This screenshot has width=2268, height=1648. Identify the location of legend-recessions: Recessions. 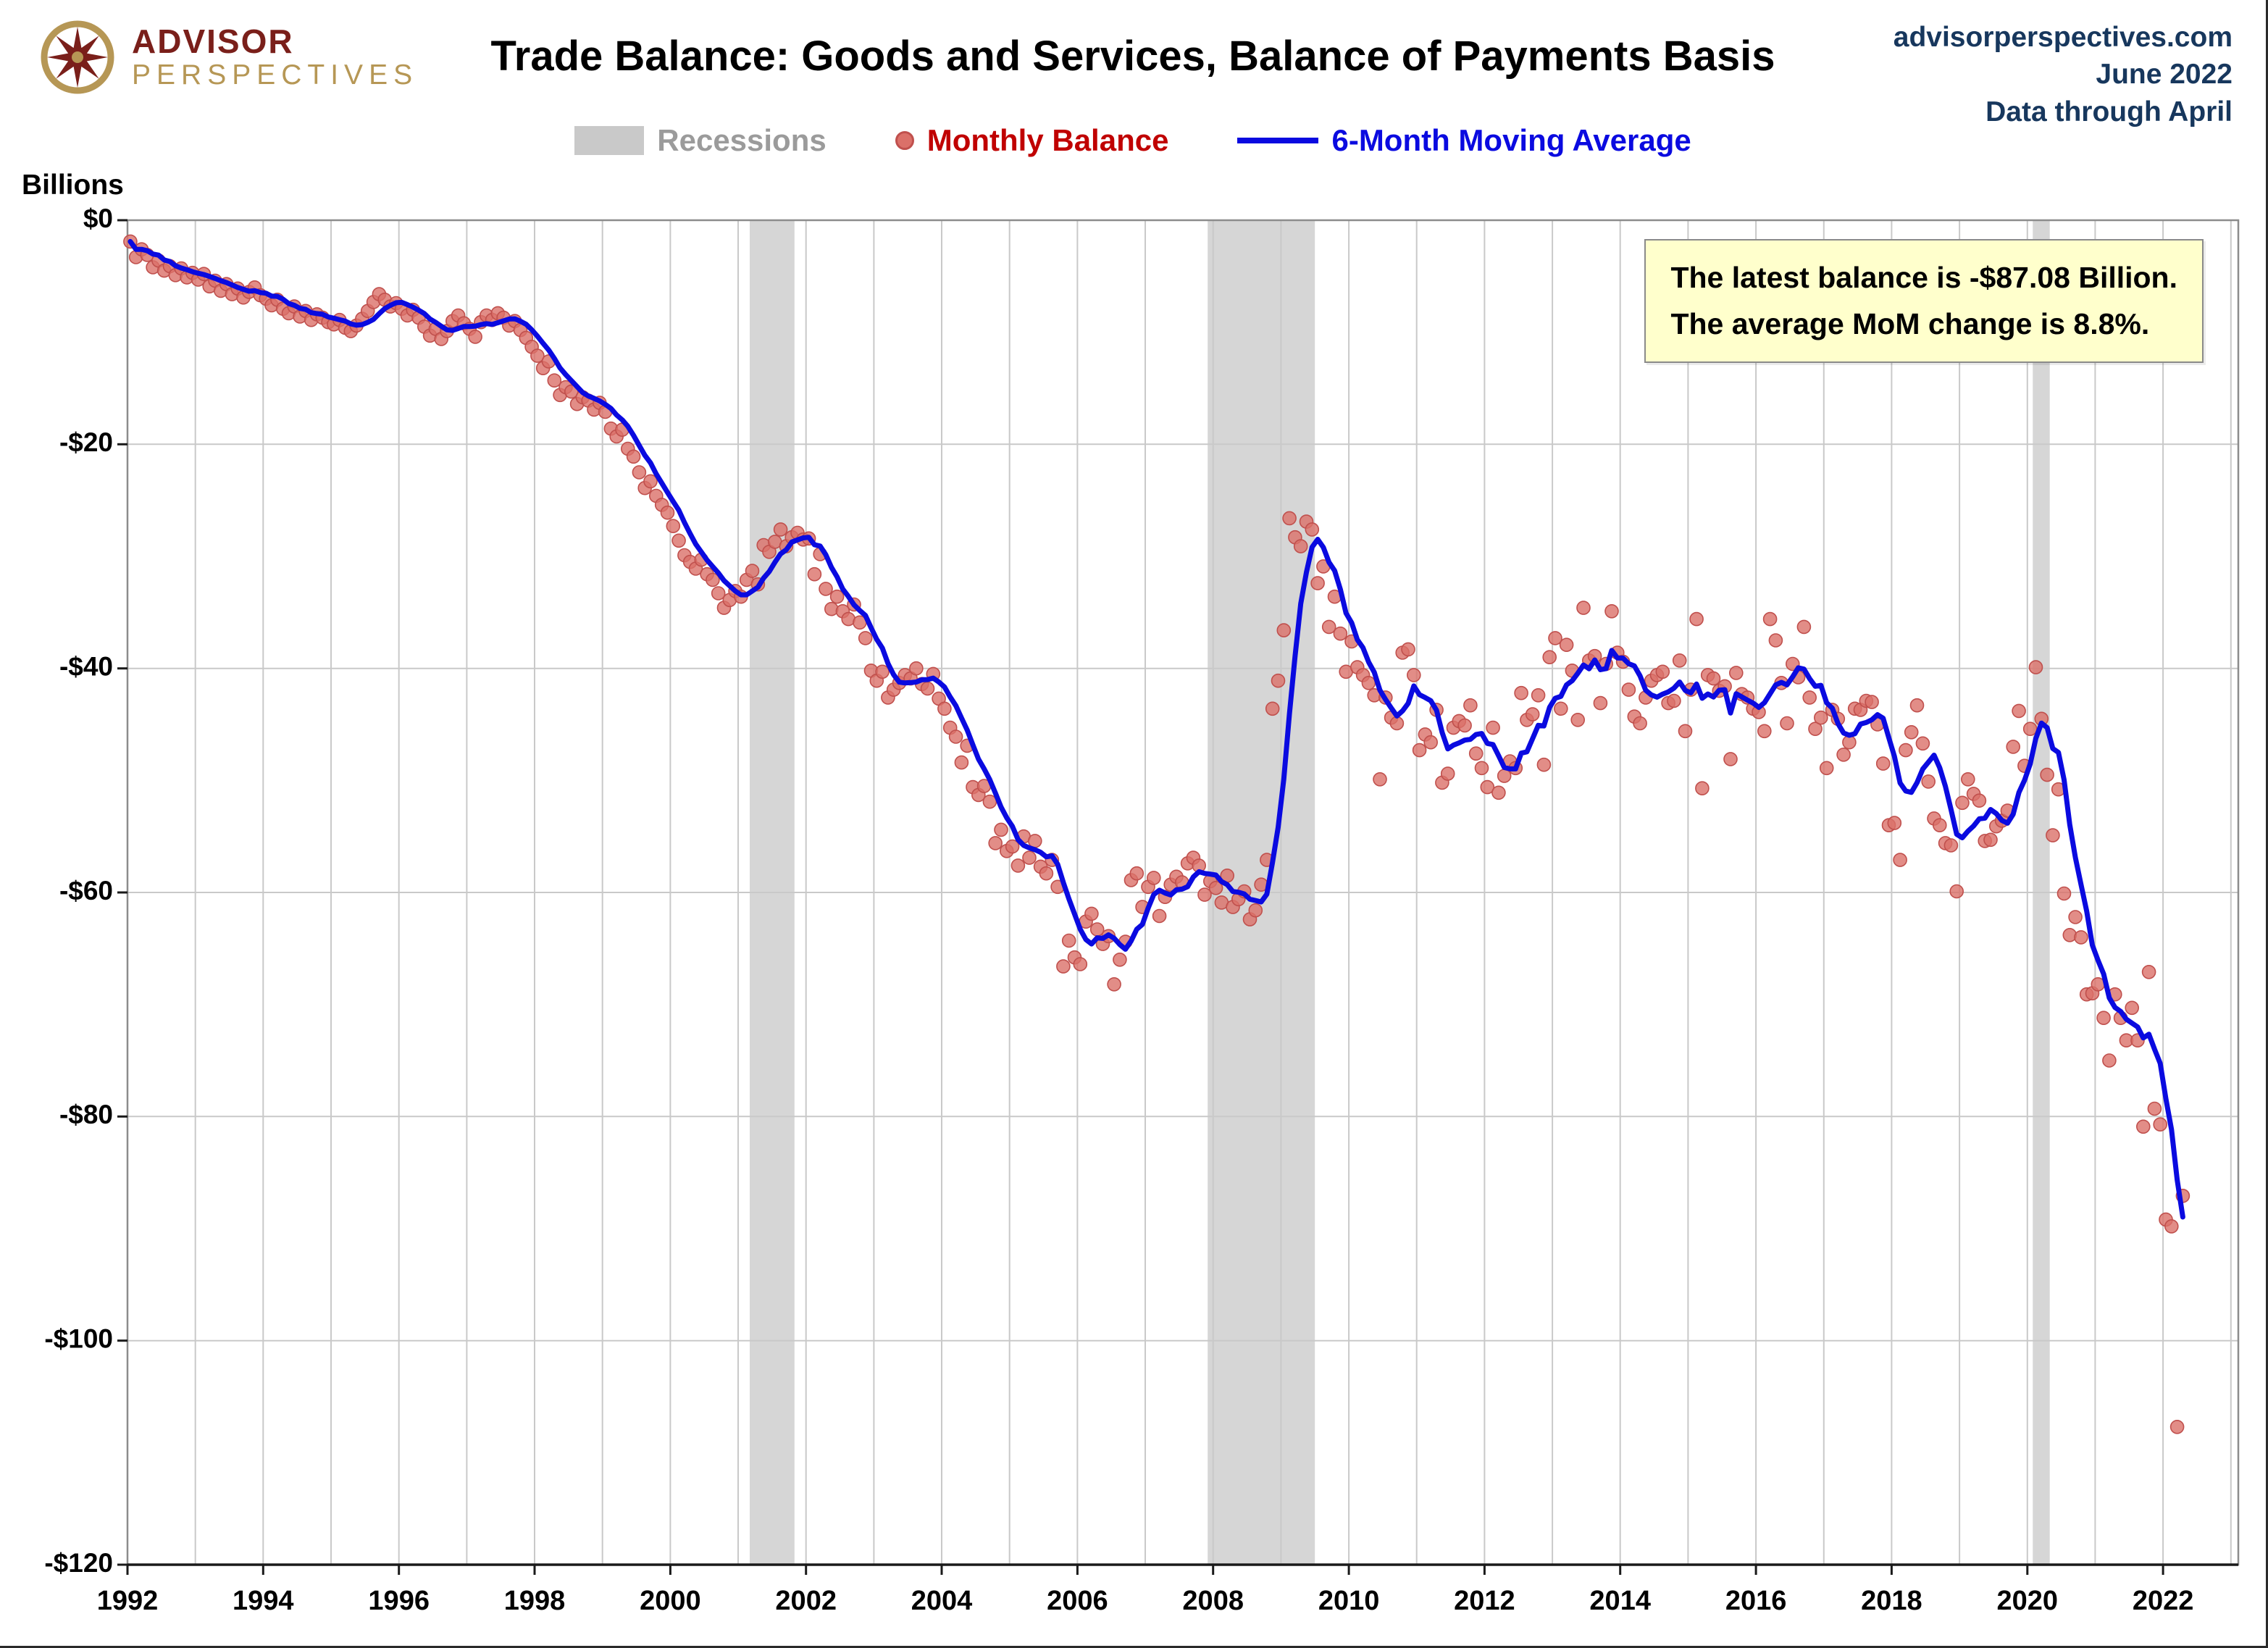
(701, 140).